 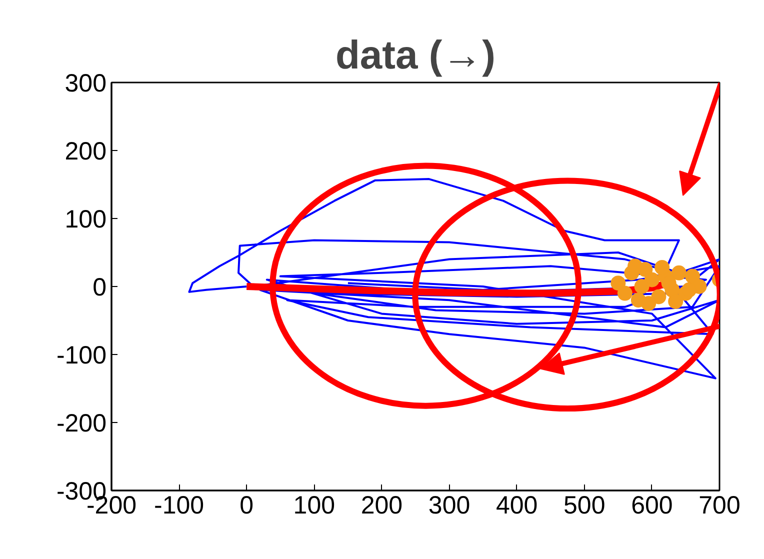 What do you see at coordinates (81, 356) in the screenshot?
I see `y-tick-label: -100` at bounding box center [81, 356].